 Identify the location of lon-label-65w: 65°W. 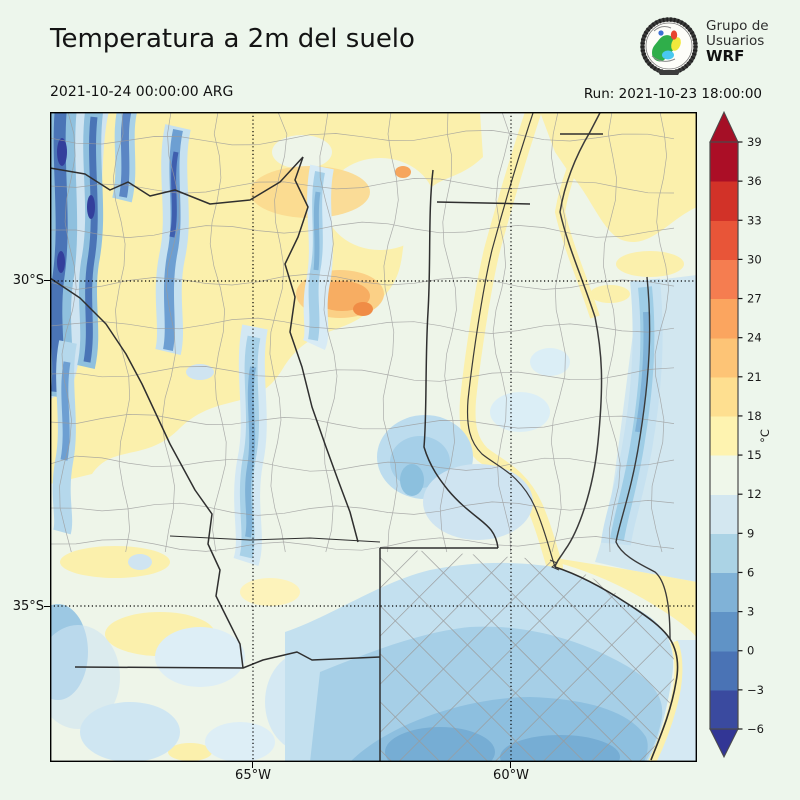
(253, 775).